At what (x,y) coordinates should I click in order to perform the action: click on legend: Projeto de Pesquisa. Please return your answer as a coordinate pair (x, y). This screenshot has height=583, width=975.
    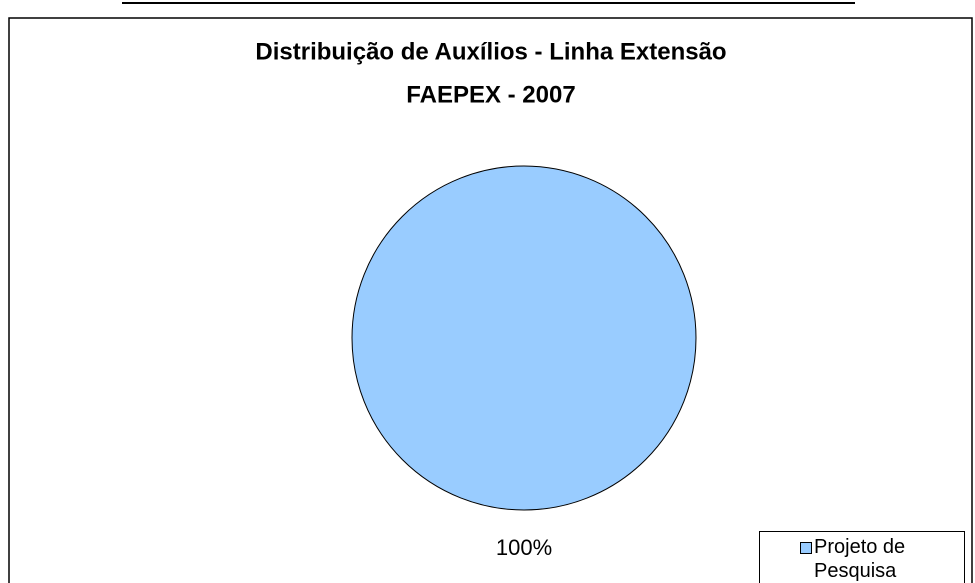
    Looking at the image, I should click on (862, 557).